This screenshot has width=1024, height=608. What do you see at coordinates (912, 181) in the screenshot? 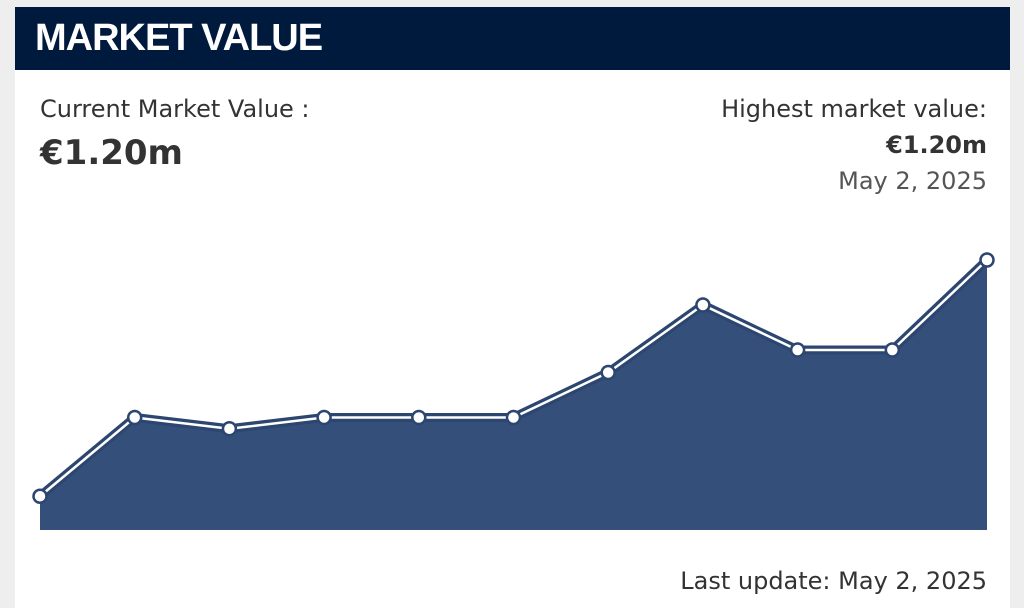
I see `highest-date: May 2, 2025` at bounding box center [912, 181].